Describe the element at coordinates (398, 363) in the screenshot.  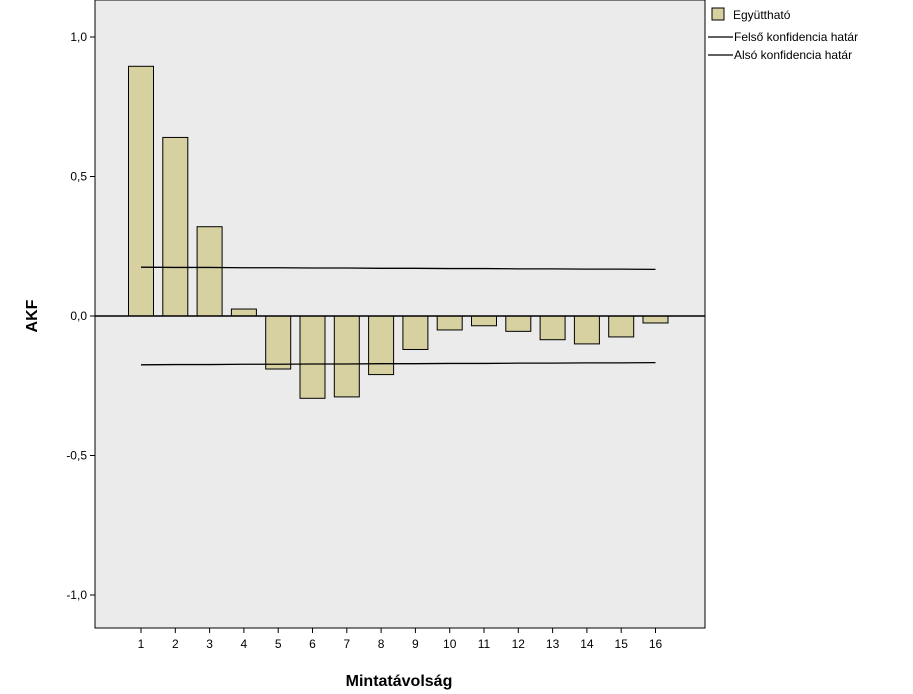
I see `lower-confidence-line` at that location.